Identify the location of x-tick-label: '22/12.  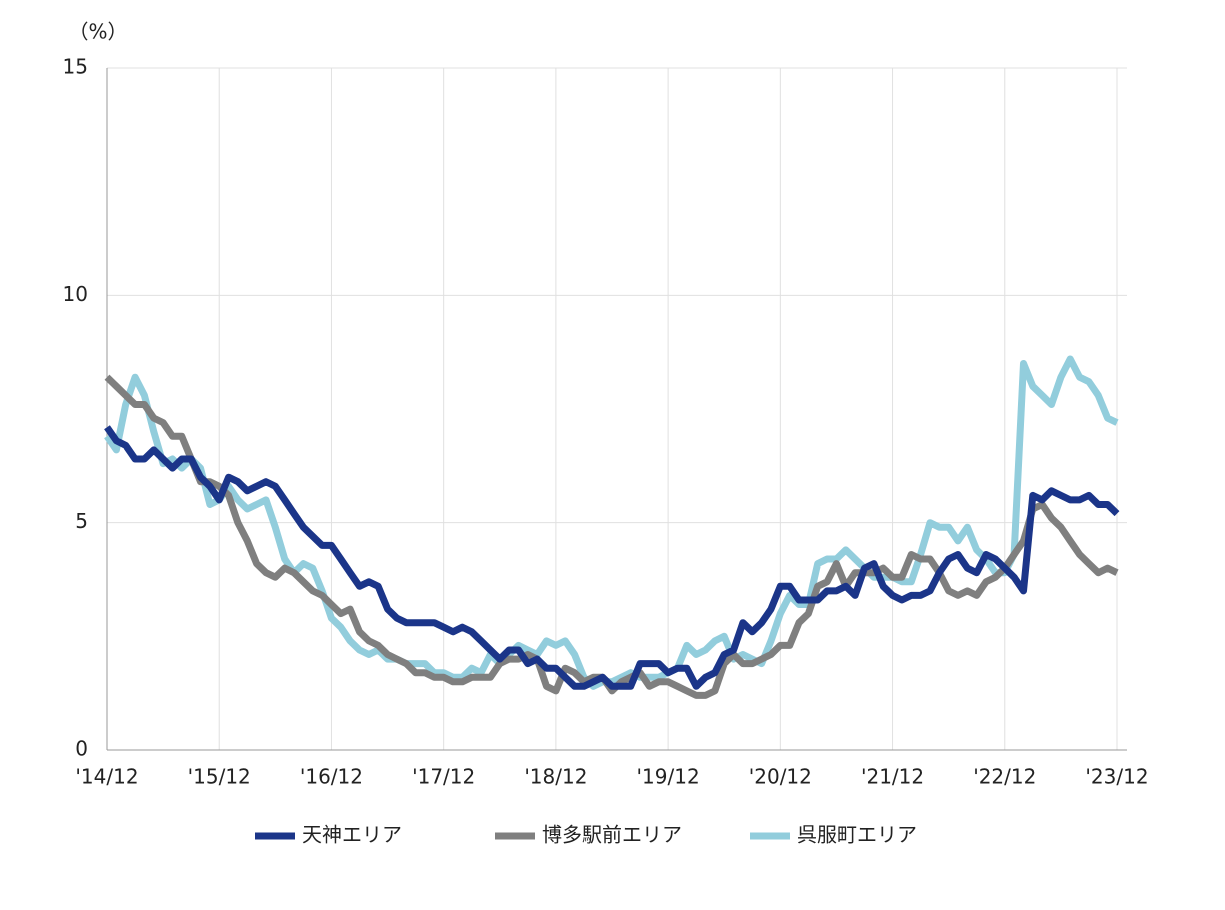
(1004, 777).